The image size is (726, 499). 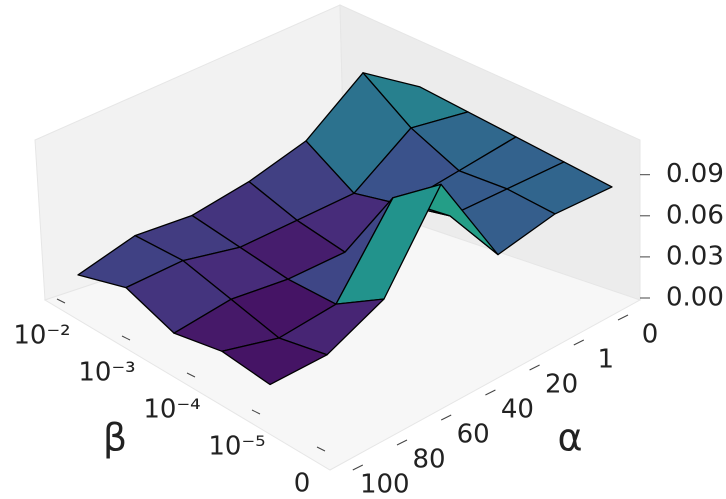 What do you see at coordinates (274, 361) in the screenshot?
I see `surface-face` at bounding box center [274, 361].